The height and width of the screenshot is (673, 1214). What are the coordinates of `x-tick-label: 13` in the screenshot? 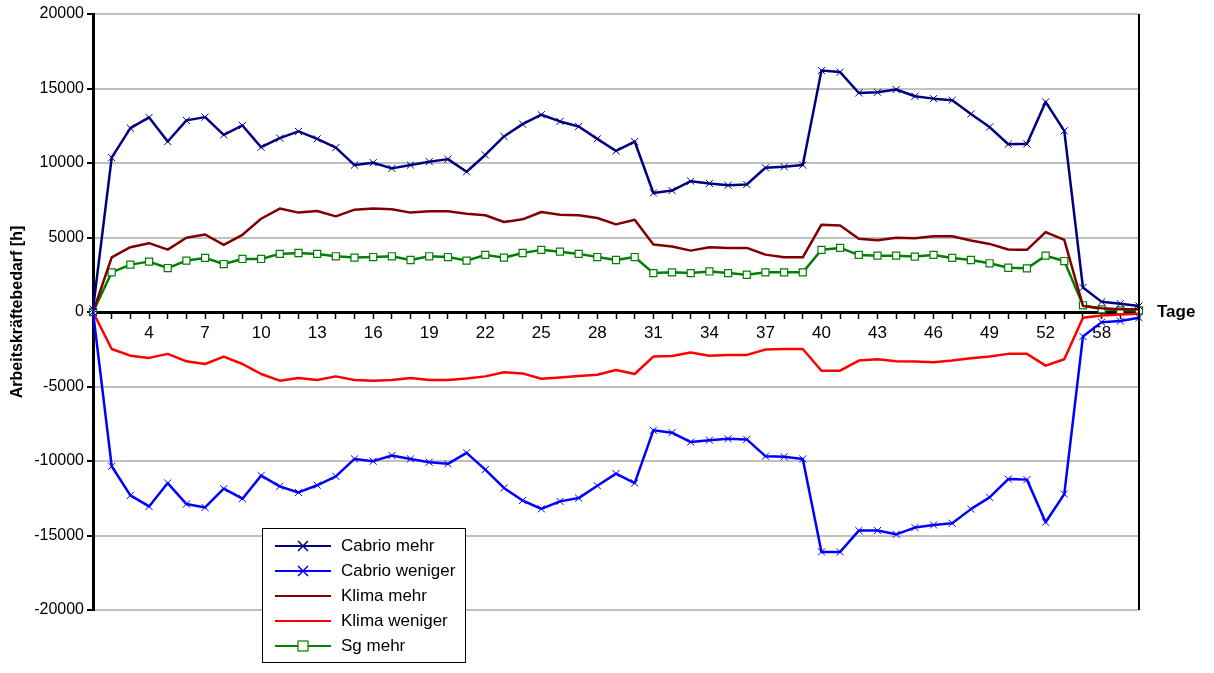 It's located at (317, 332).